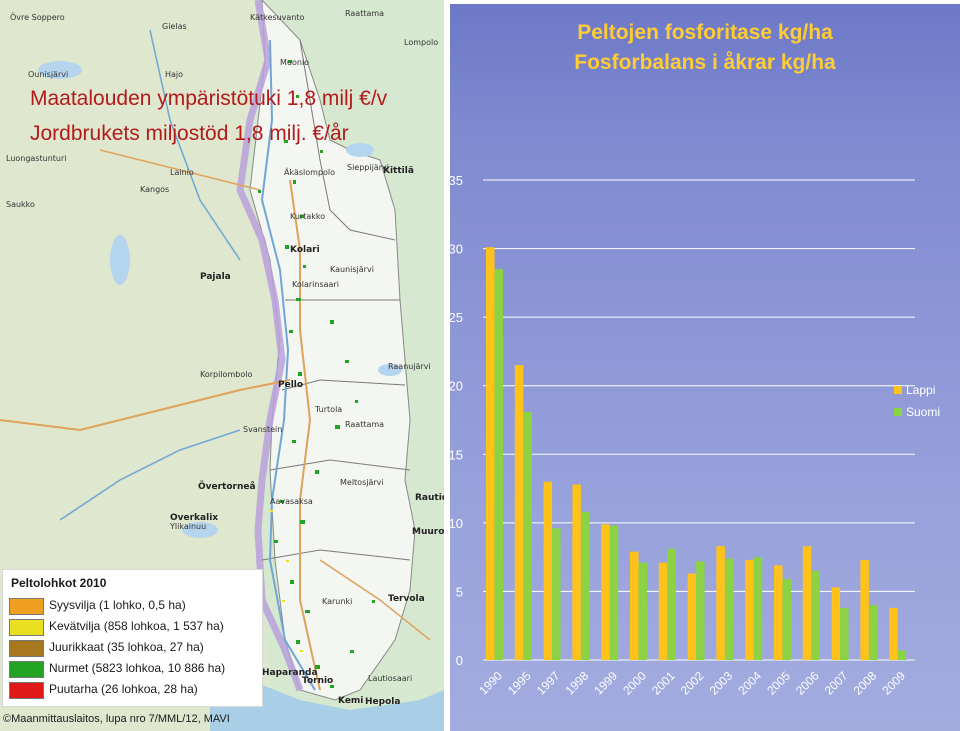 The width and height of the screenshot is (960, 731). Describe the element at coordinates (721, 683) in the screenshot. I see `x-tick-label: 2003` at that location.